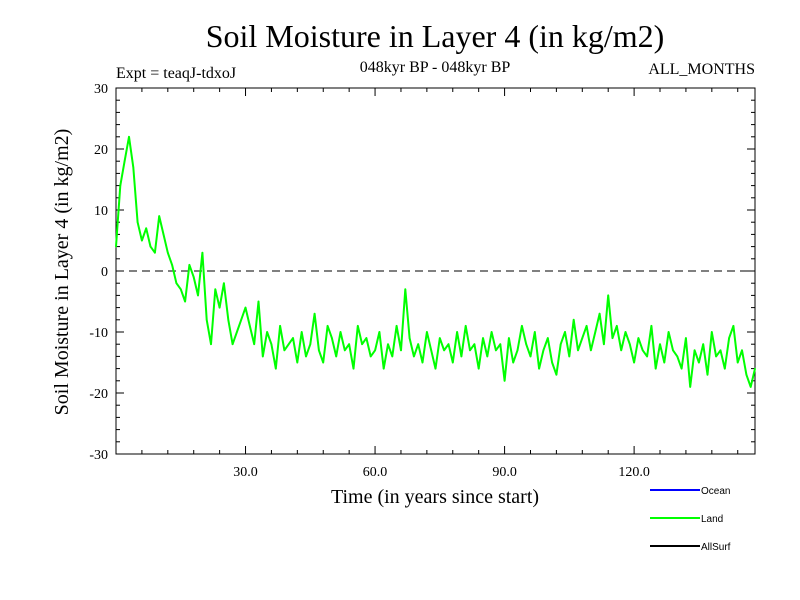 The height and width of the screenshot is (600, 800). I want to click on y-tick-label: 0, so click(104, 272).